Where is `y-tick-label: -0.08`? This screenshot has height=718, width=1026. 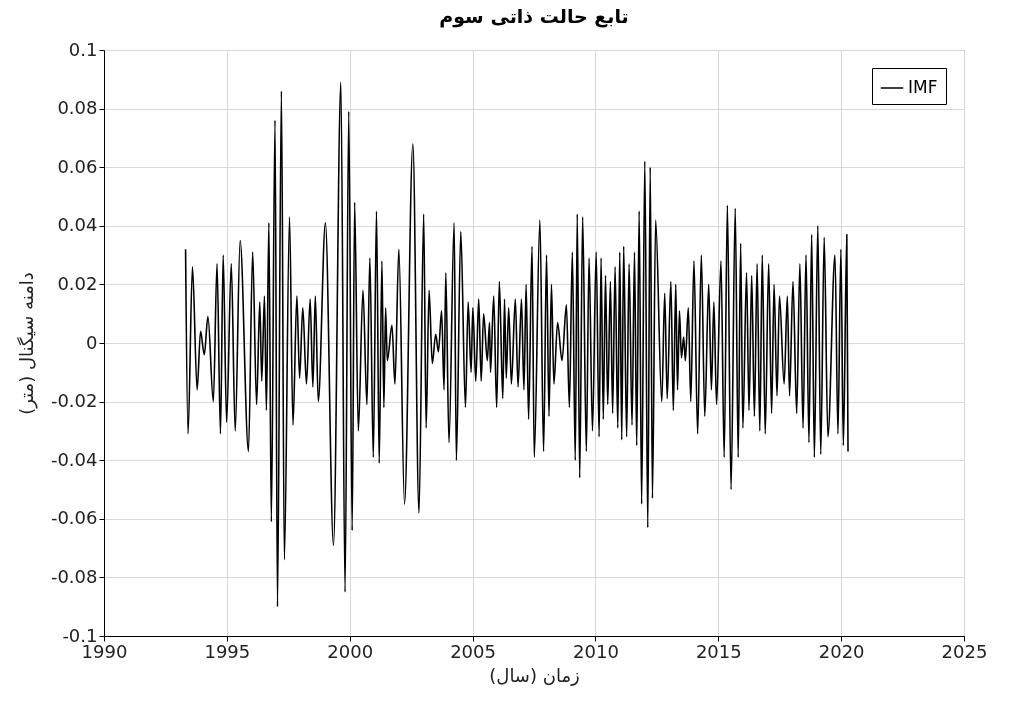 y-tick-label: -0.08 is located at coordinates (74, 576).